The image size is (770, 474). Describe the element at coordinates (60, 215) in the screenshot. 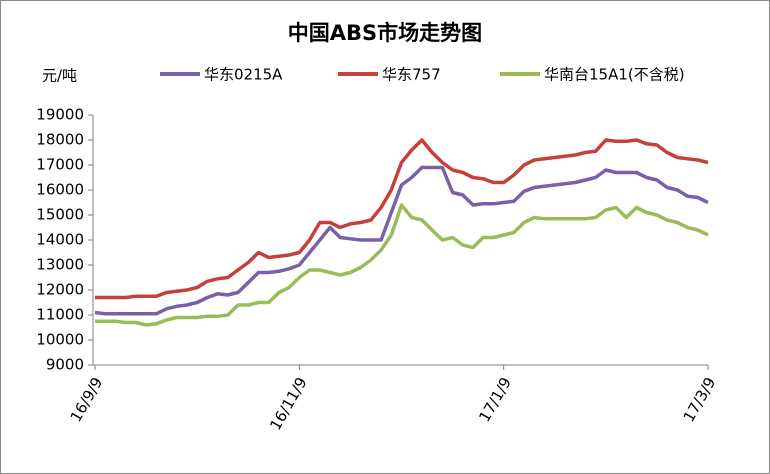

I see `y-tick-label: 15000` at that location.